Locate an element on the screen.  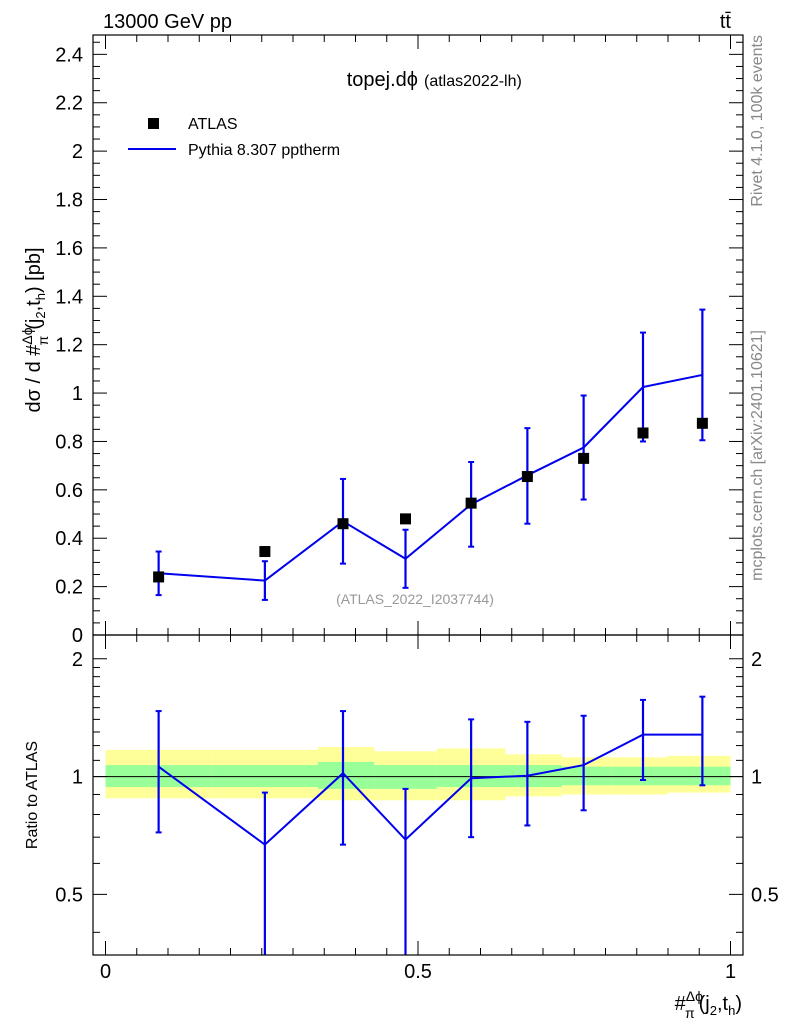
ratio-line is located at coordinates (430, 789).